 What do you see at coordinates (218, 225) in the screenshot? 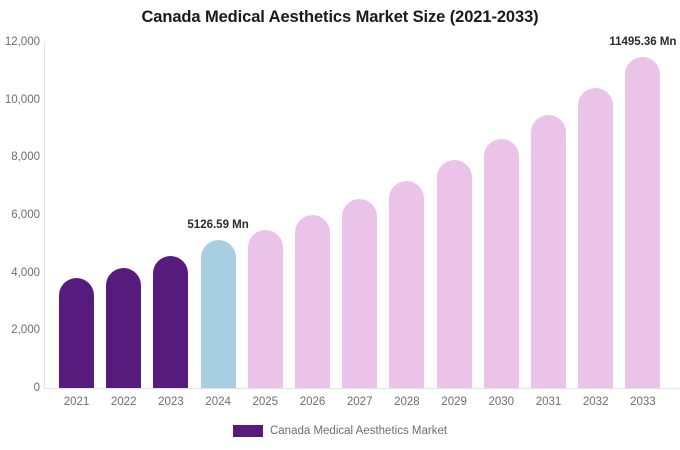
I see `data-label-2024: 5126.59 Mn` at bounding box center [218, 225].